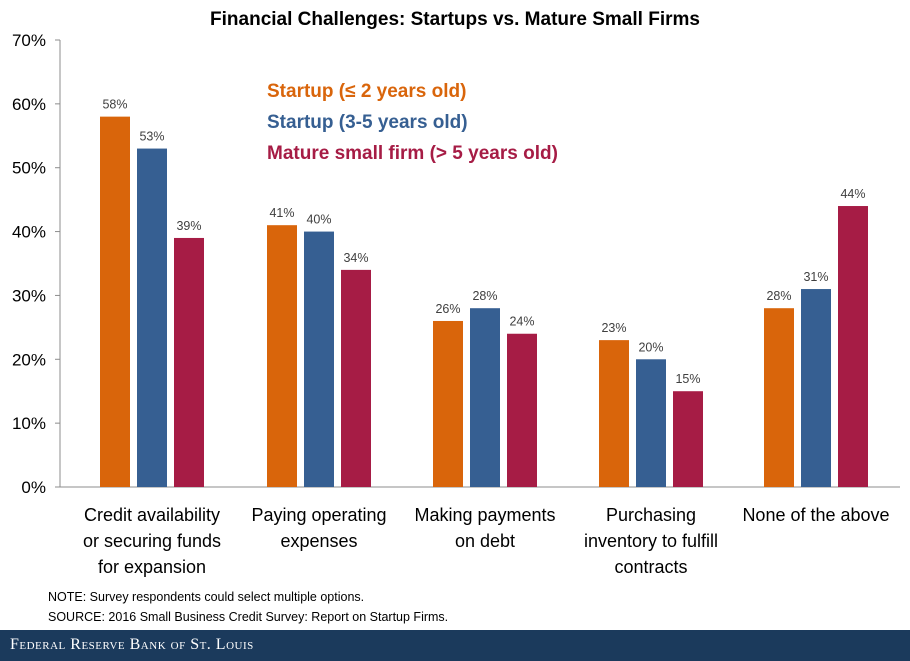 The width and height of the screenshot is (910, 661). Describe the element at coordinates (33, 487) in the screenshot. I see `y-tick-label: 0%` at that location.